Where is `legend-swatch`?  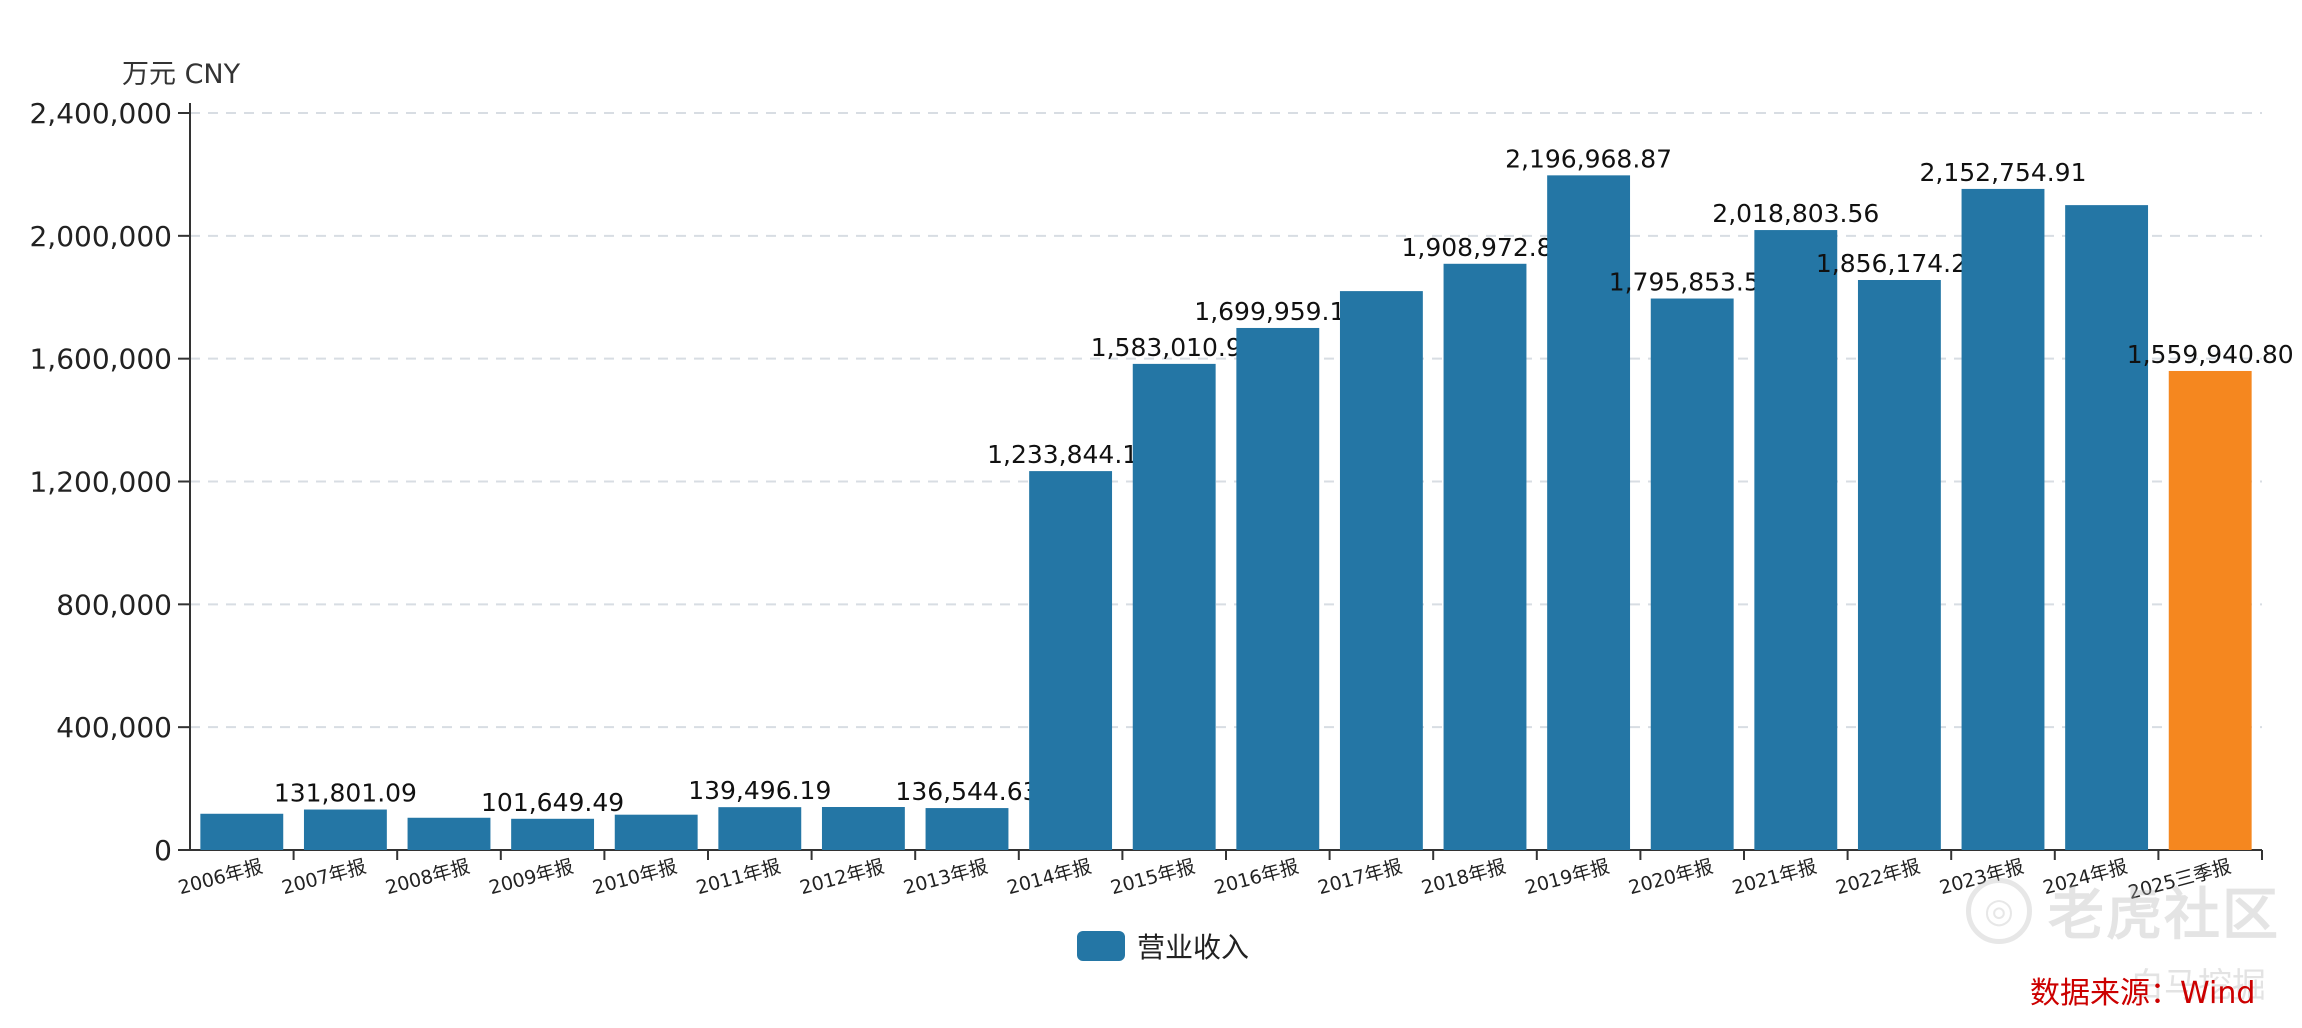 legend-swatch is located at coordinates (1101, 946).